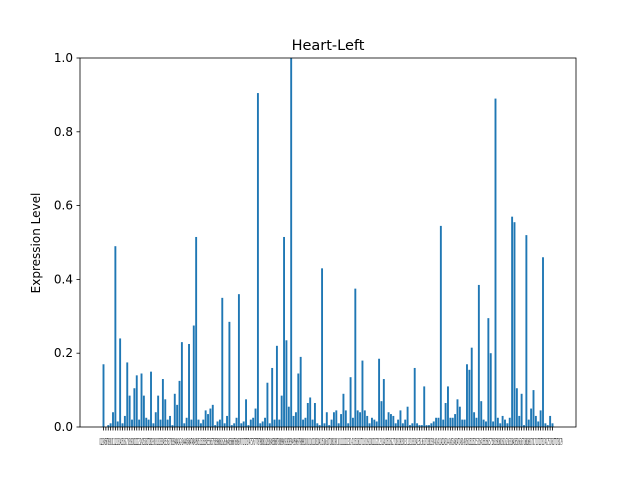  What do you see at coordinates (63, 279) in the screenshot?
I see `y-tick-label: 0.4` at bounding box center [63, 279].